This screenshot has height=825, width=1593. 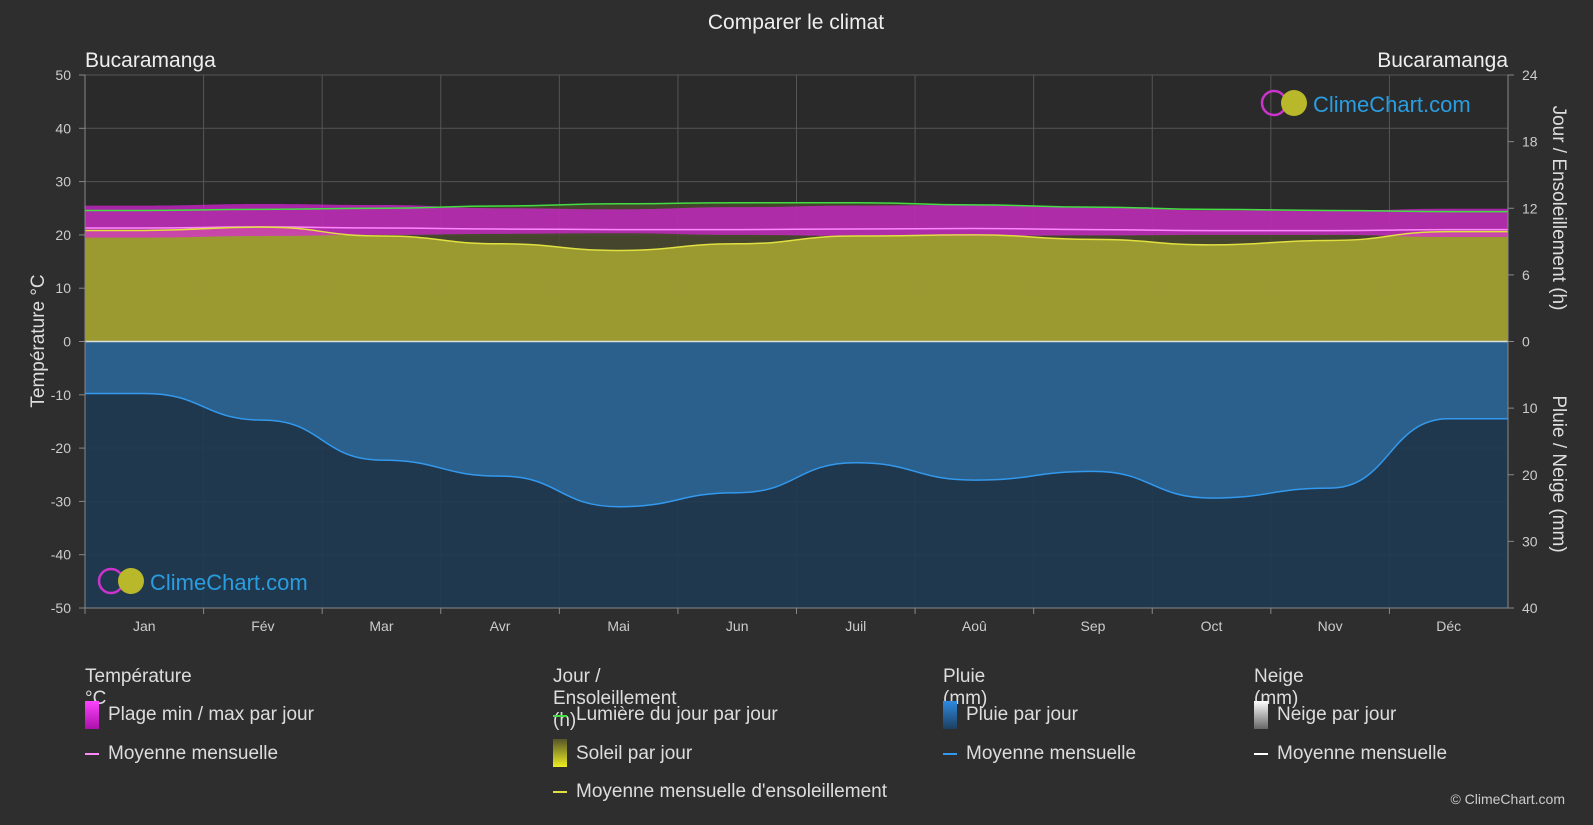 I want to click on rain-mean-line, so click(x=796, y=450).